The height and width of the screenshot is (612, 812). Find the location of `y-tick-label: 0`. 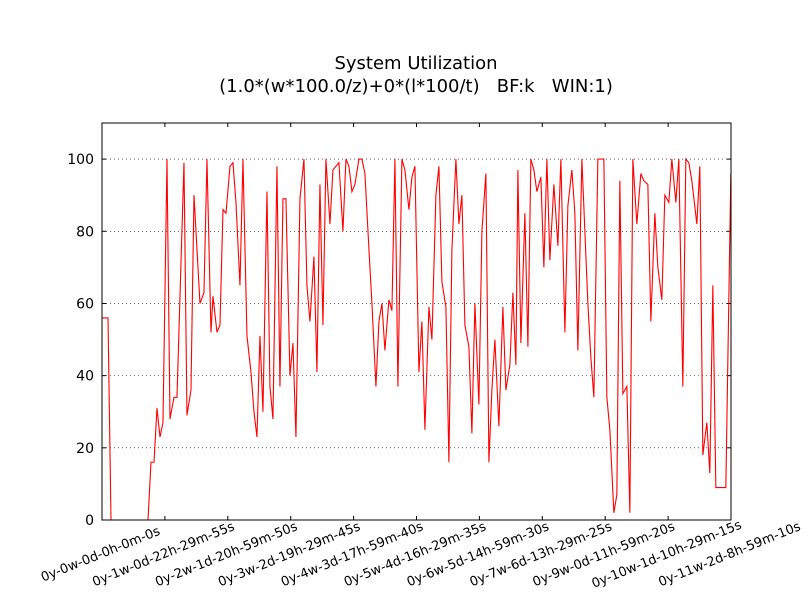

y-tick-label: 0 is located at coordinates (89, 521).